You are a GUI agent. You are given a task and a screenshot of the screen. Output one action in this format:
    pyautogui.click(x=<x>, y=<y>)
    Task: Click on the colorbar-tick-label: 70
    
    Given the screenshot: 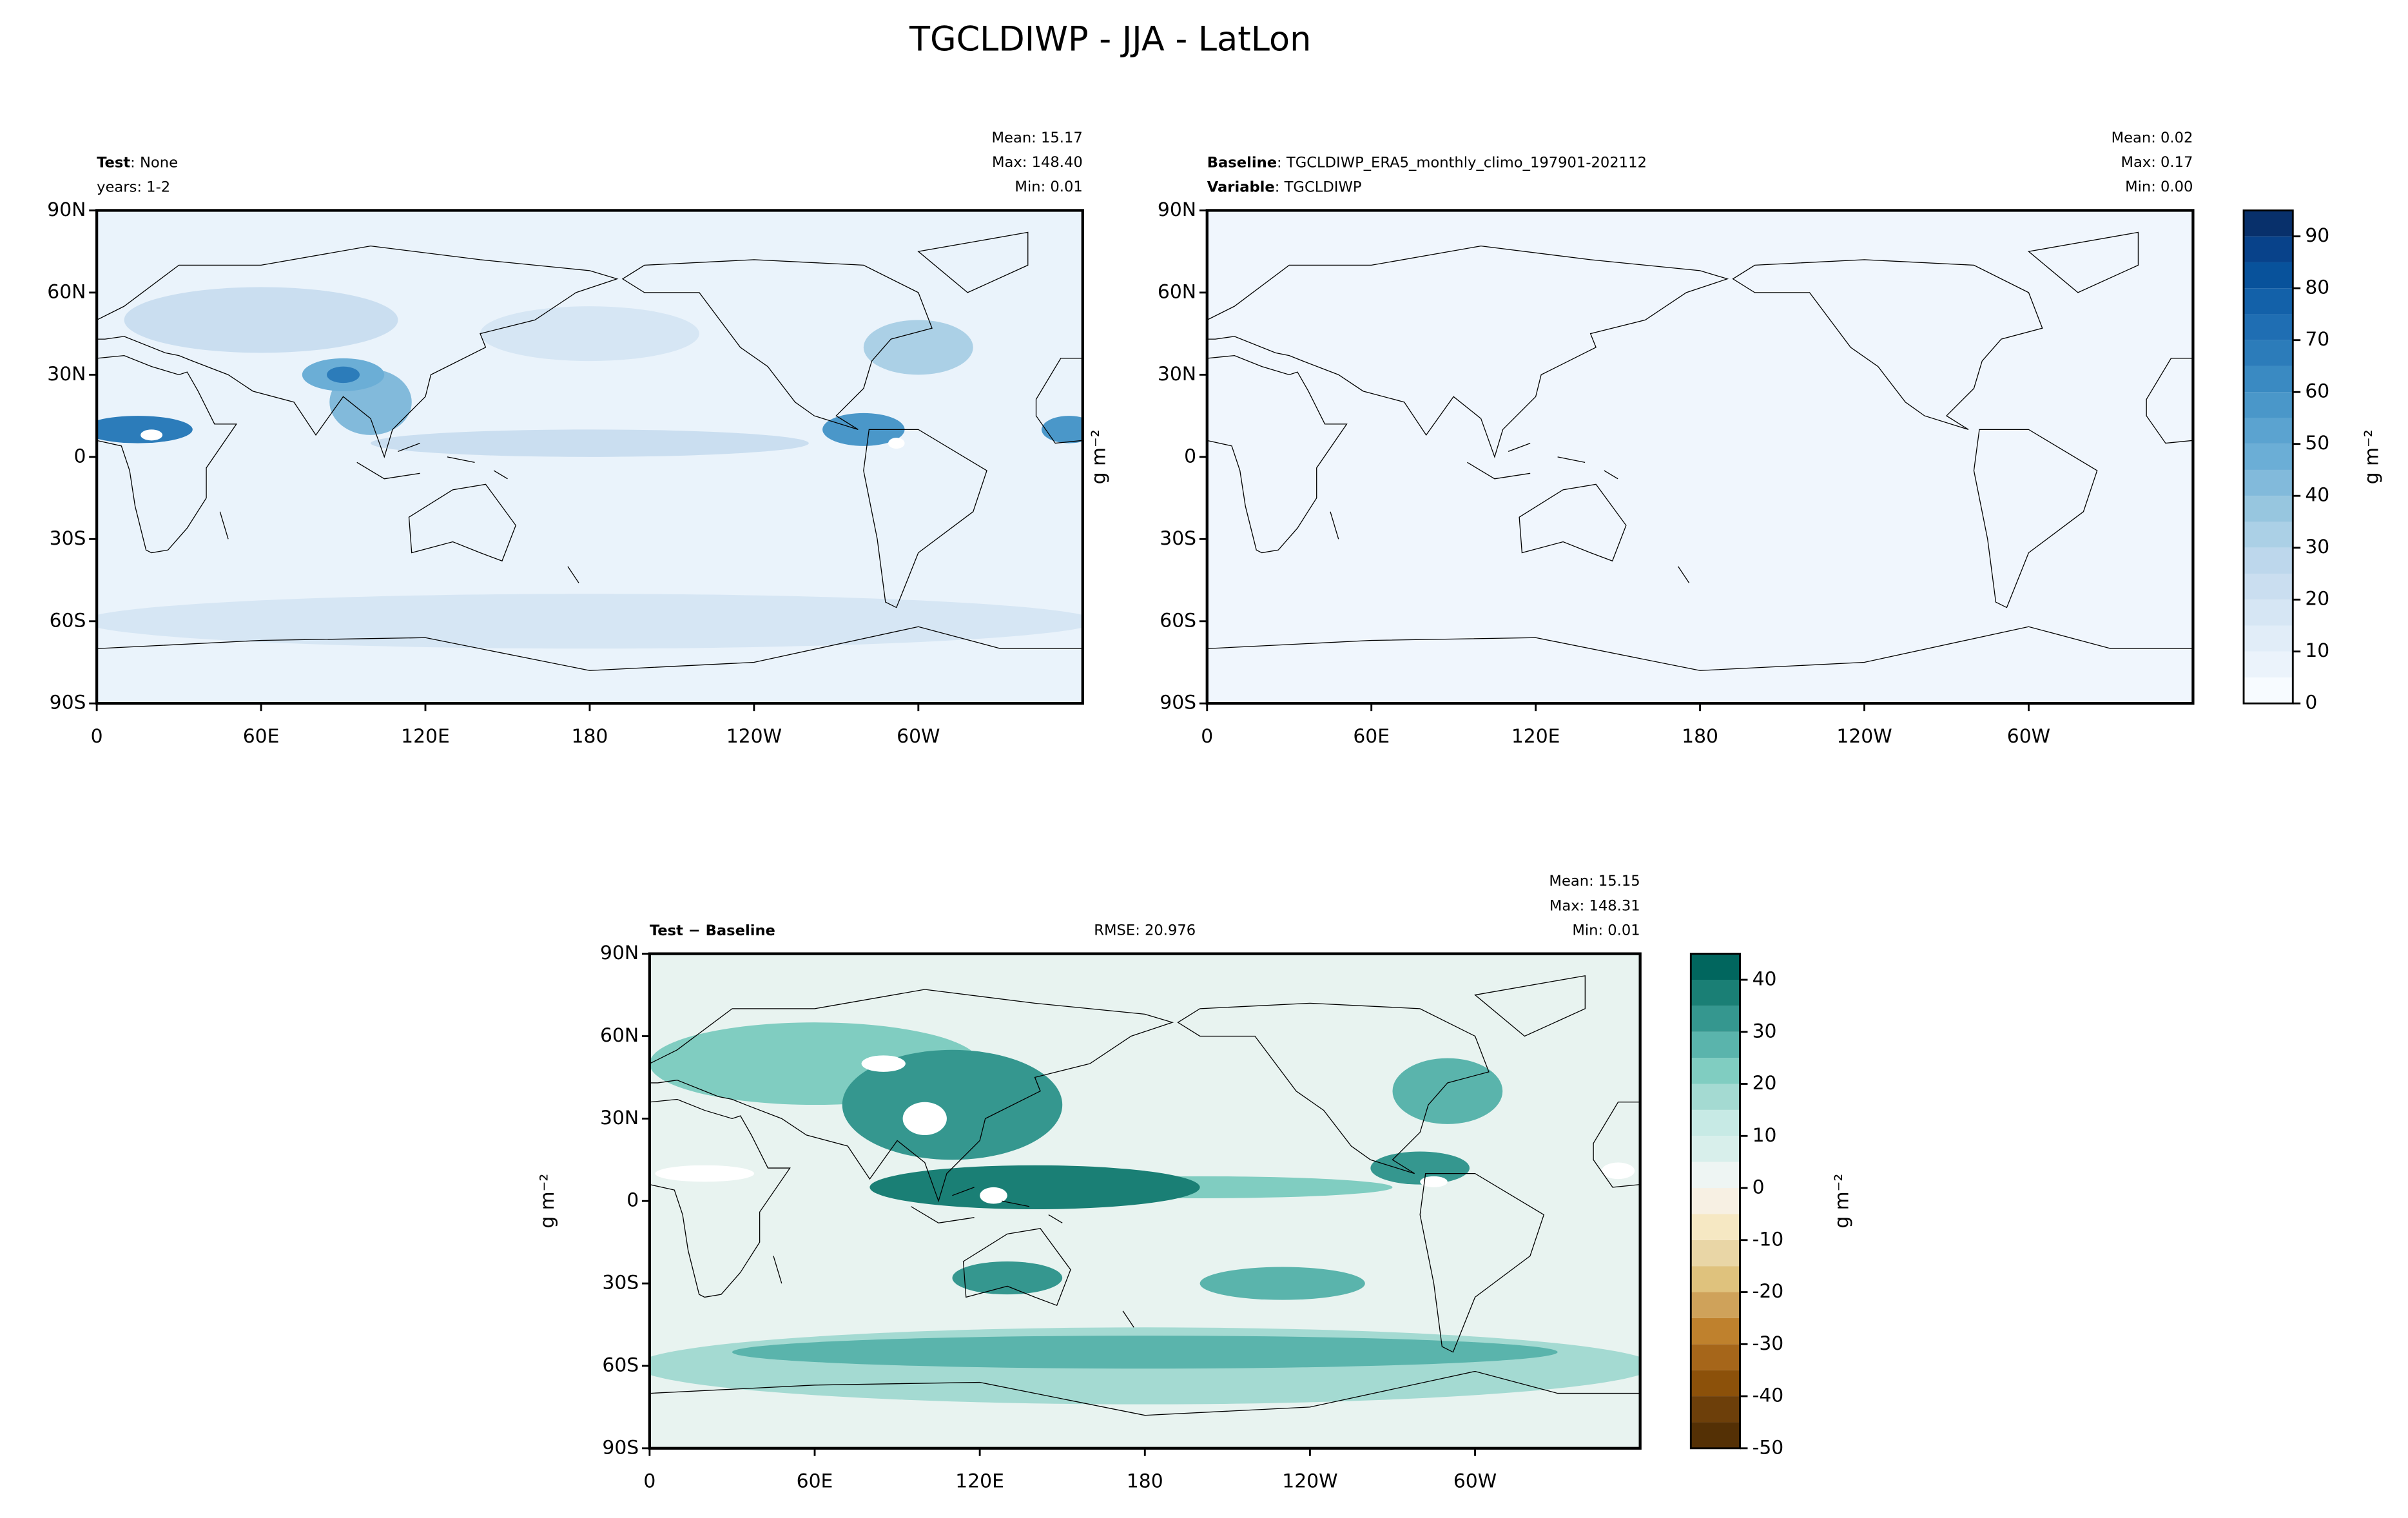 What is the action you would take?
    pyautogui.click(x=2317, y=339)
    